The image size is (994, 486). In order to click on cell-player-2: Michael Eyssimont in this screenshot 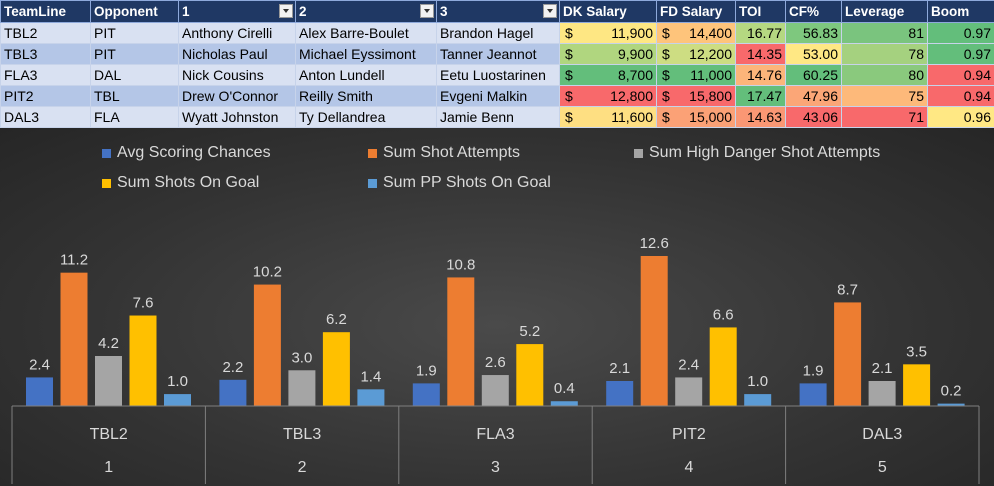, I will do `click(366, 54)`.